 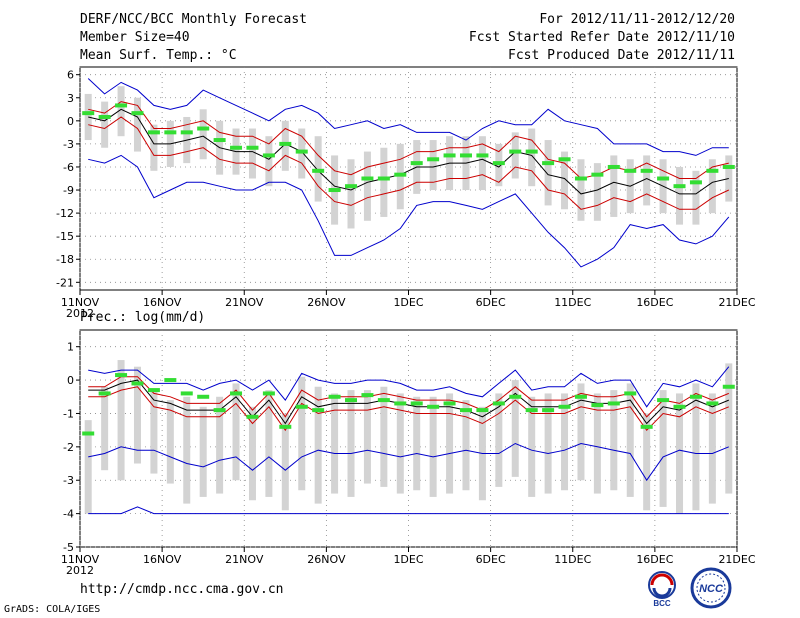 I want to click on precip-y-tick-label: -5, so click(x=68, y=547).